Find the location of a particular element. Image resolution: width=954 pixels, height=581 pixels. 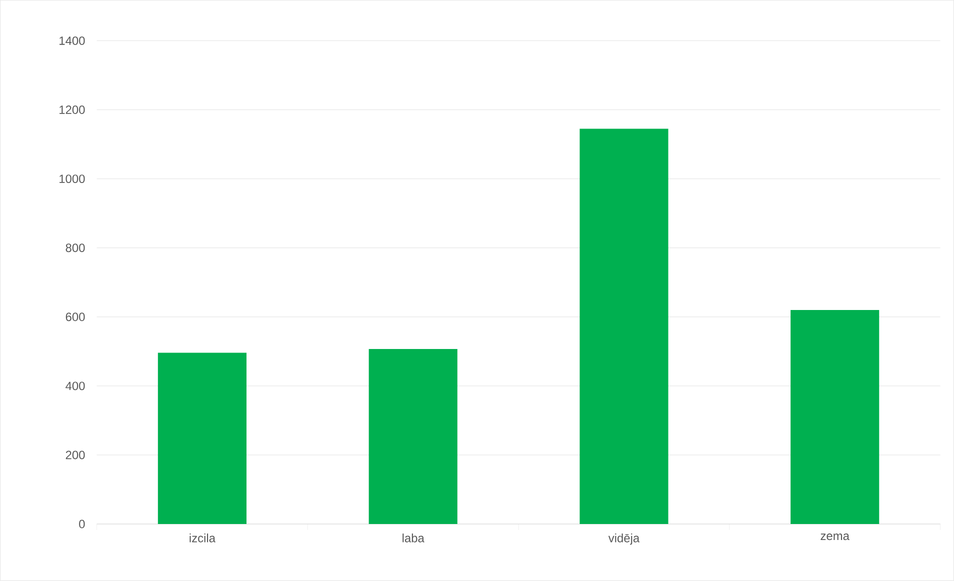

y-tick-label: 200 is located at coordinates (75, 455).